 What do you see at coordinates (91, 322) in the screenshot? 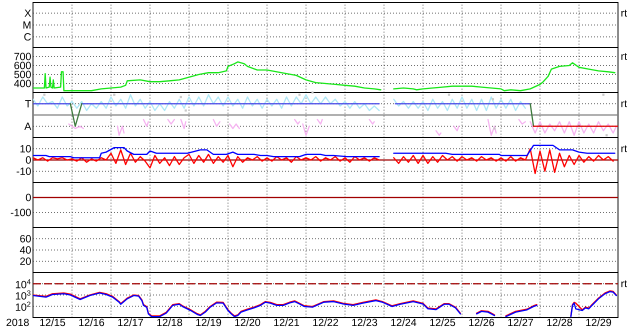
I see `x-tick-label: 12/16` at bounding box center [91, 322].